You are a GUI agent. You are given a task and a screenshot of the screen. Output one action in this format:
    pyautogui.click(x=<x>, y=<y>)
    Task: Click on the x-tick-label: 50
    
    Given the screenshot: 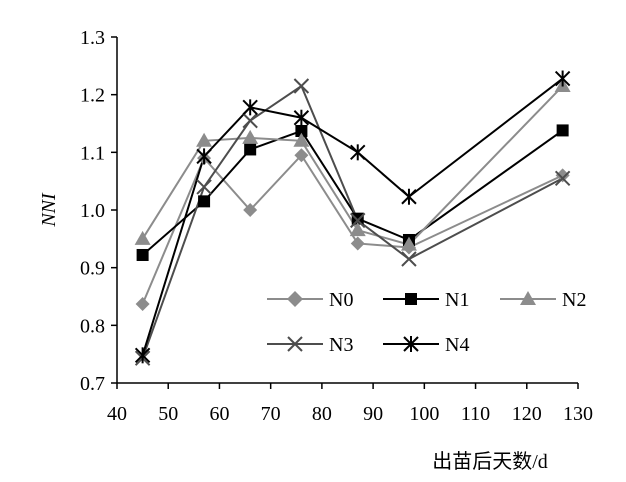 What is the action you would take?
    pyautogui.click(x=168, y=414)
    